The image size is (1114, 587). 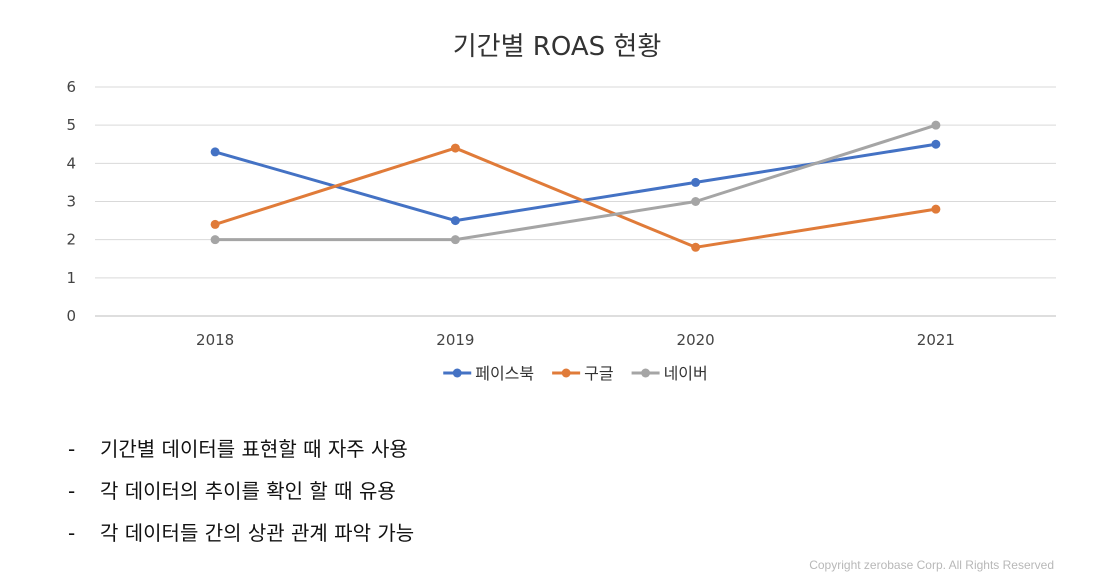 I want to click on bullet-item: -각 데이터의 추이를 확인 할 때 유용, so click(x=241, y=495).